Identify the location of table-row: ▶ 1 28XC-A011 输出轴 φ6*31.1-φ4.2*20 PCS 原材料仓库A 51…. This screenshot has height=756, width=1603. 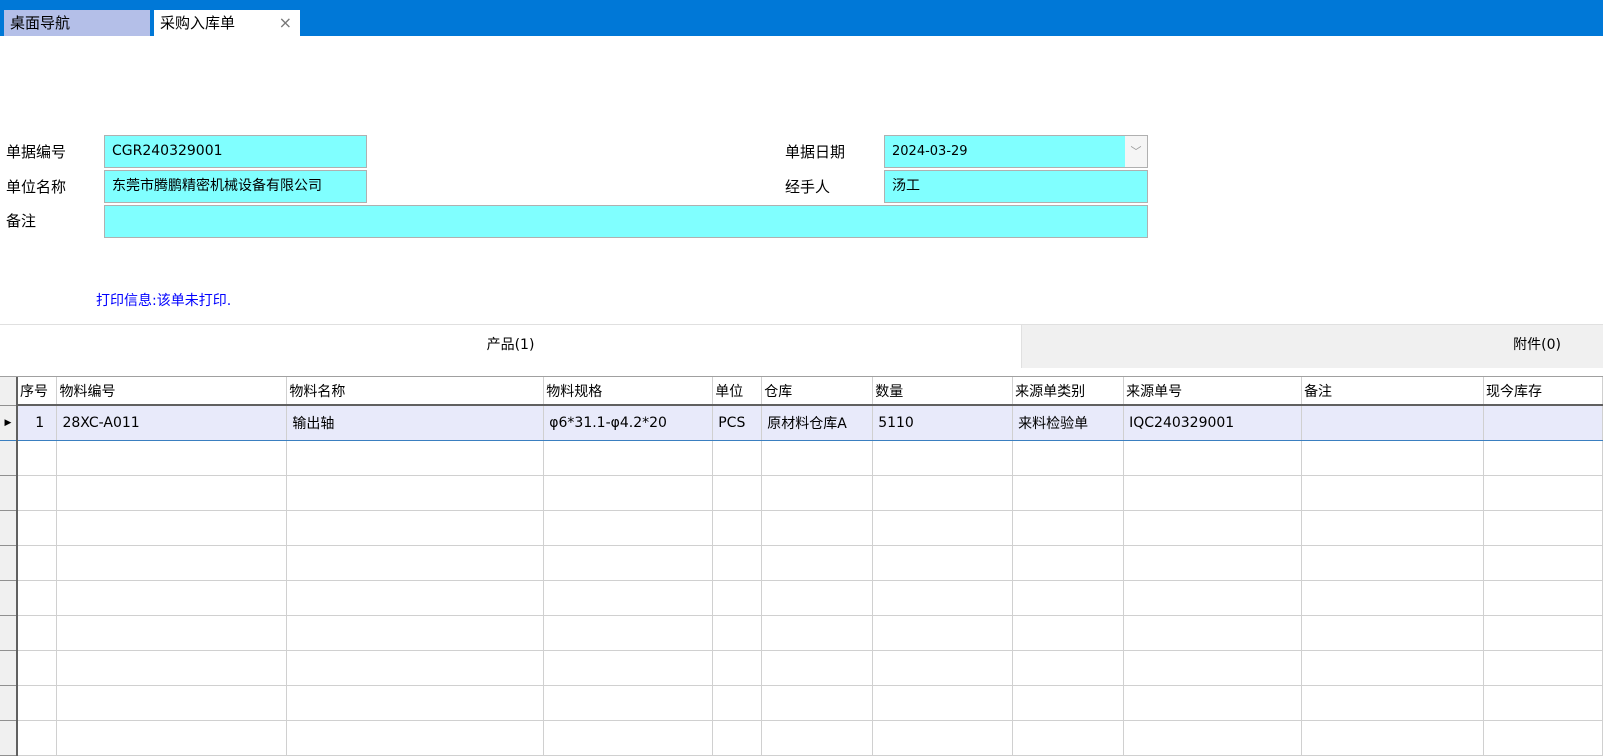
(801, 422).